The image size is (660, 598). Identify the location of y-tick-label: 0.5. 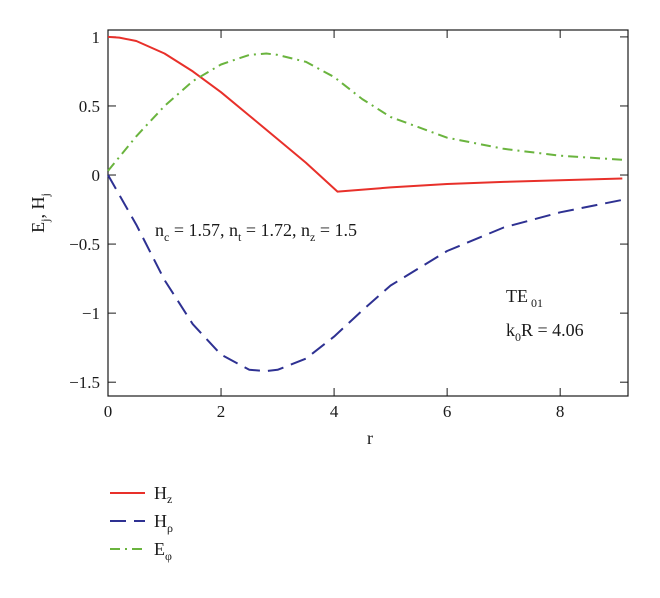
(89, 106).